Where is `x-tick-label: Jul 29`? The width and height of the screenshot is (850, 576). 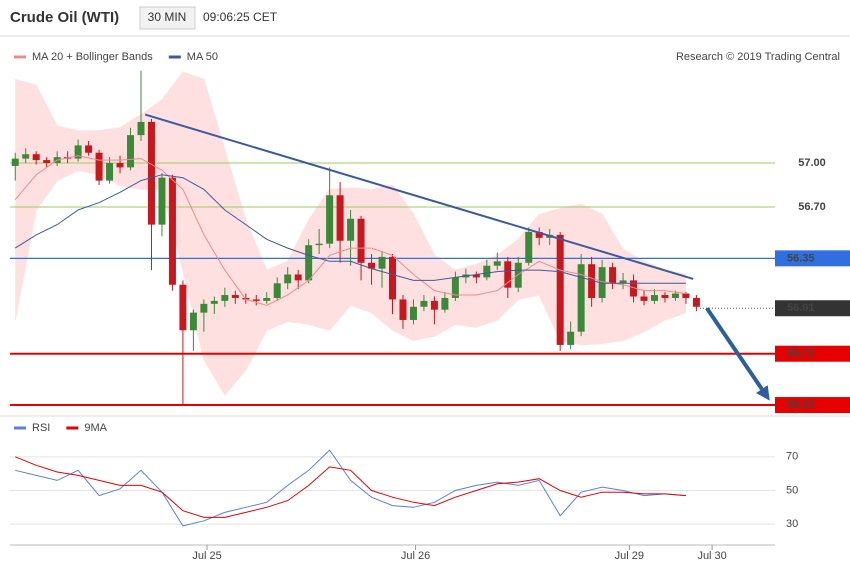 x-tick-label: Jul 29 is located at coordinates (629, 556).